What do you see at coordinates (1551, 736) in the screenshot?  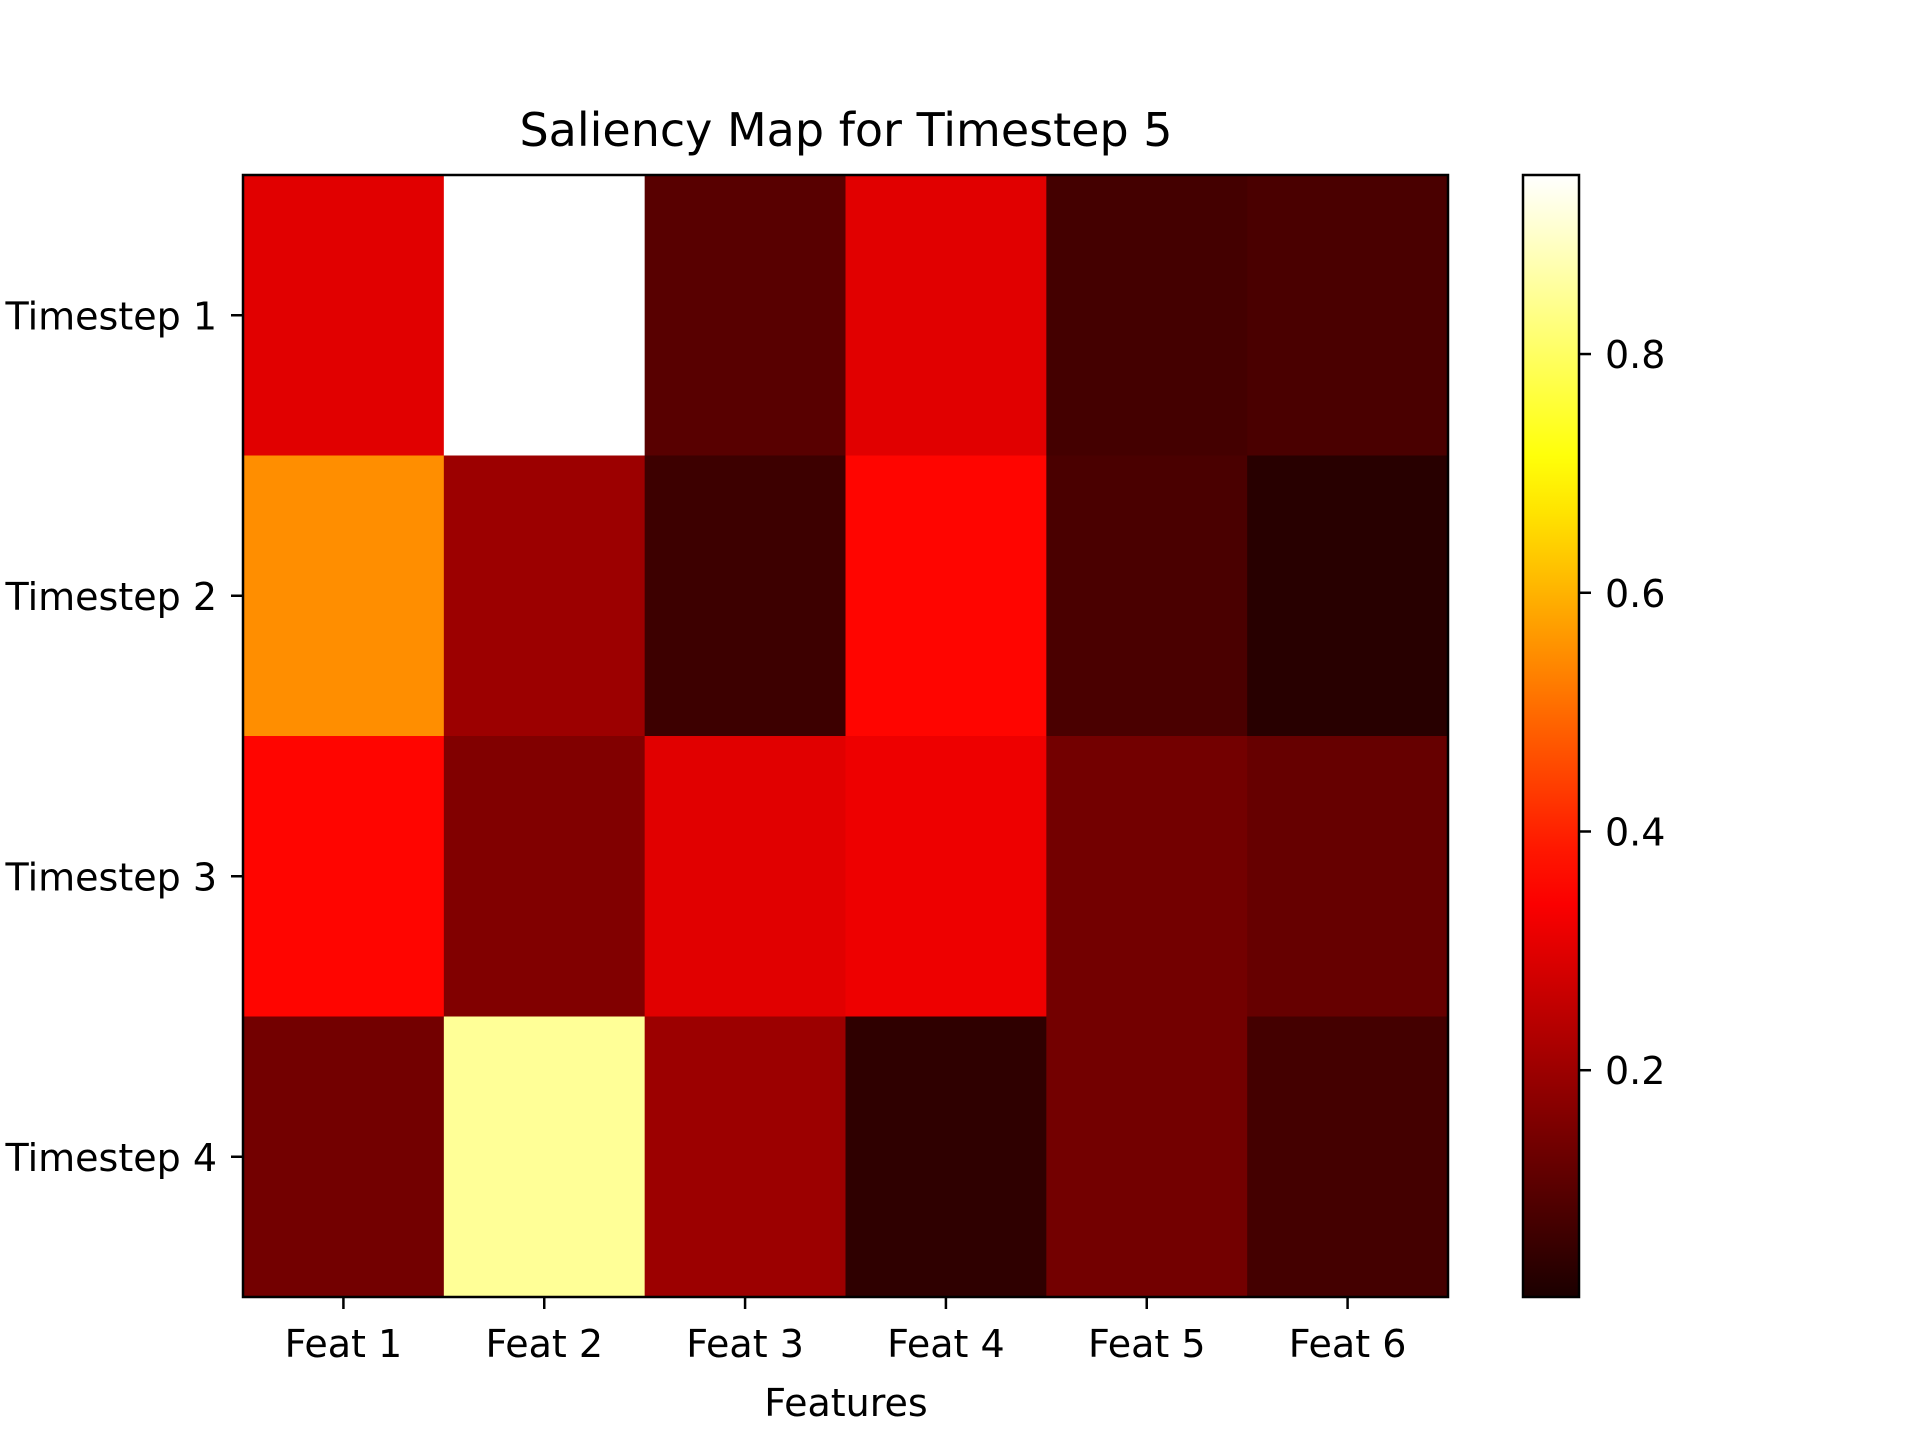 I see `colorbar` at bounding box center [1551, 736].